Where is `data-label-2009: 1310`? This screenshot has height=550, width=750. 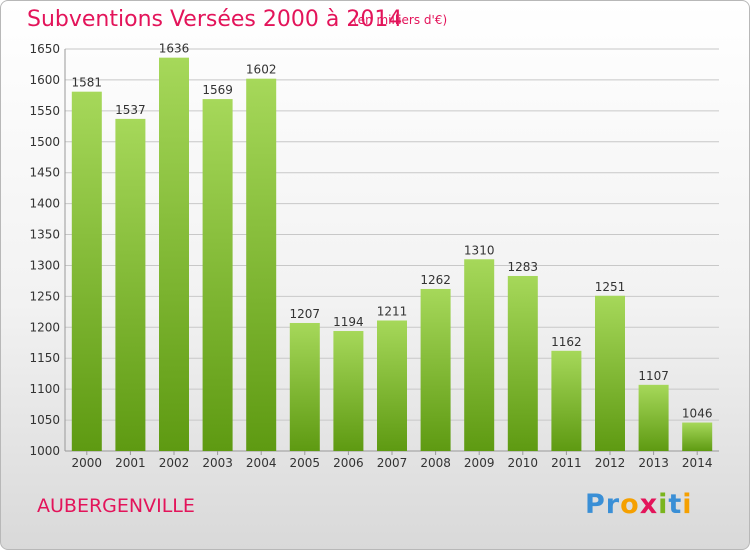
data-label-2009: 1310 is located at coordinates (479, 250).